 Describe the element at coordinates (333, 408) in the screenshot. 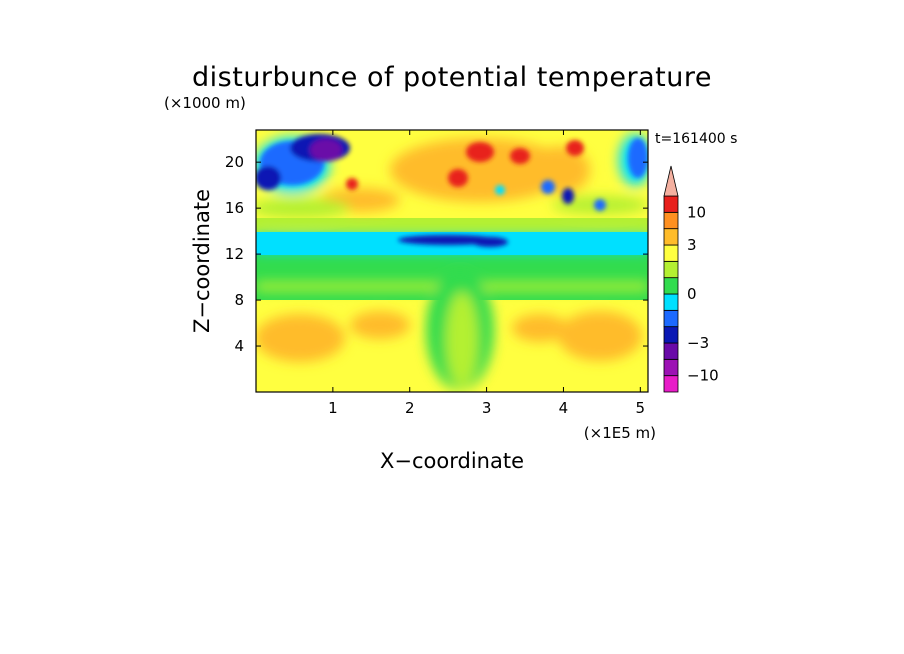

I see `x-tick-label-0: 1` at that location.